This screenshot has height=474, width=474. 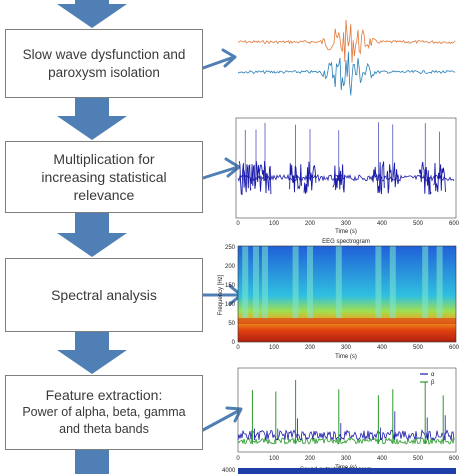 I want to click on legend: α β, so click(x=427, y=379).